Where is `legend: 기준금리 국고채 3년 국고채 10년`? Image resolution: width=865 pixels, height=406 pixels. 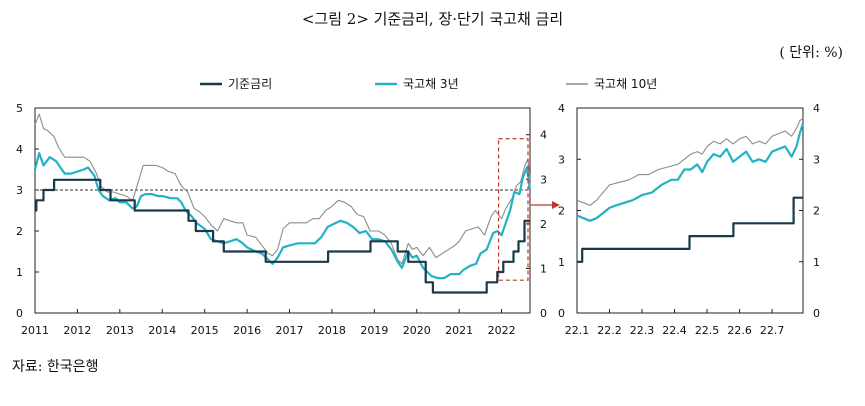 legend: 기준금리 국고채 3년 국고채 10년 is located at coordinates (428, 84).